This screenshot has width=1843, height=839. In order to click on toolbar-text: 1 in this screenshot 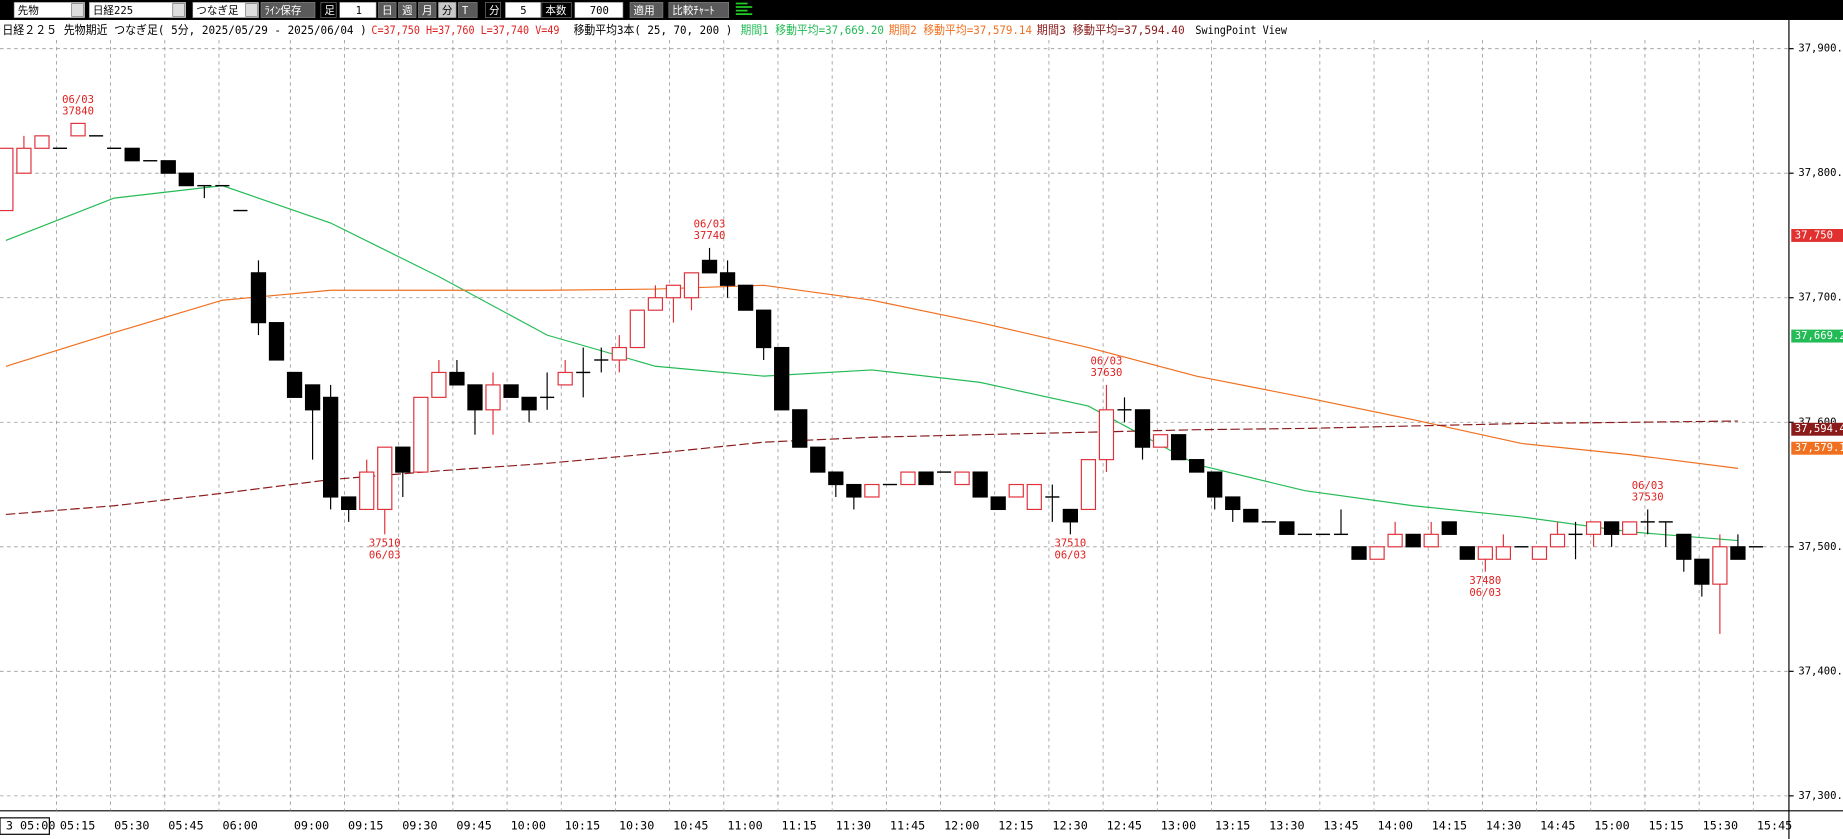, I will do `click(359, 11)`.